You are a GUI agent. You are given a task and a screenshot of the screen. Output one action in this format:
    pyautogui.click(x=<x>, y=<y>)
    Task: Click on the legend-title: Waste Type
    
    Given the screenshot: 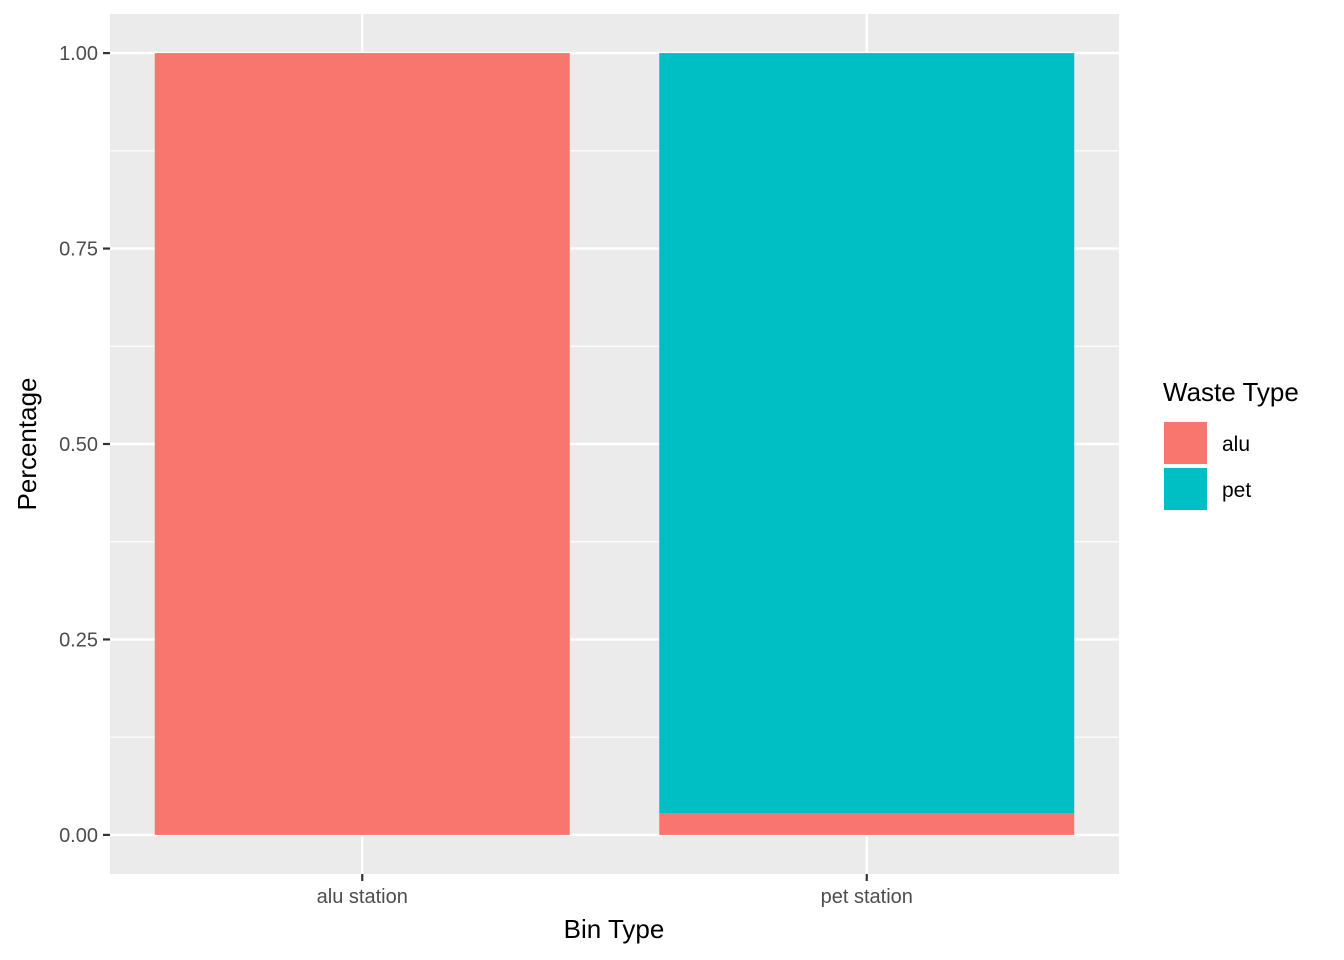 What is the action you would take?
    pyautogui.click(x=1231, y=392)
    